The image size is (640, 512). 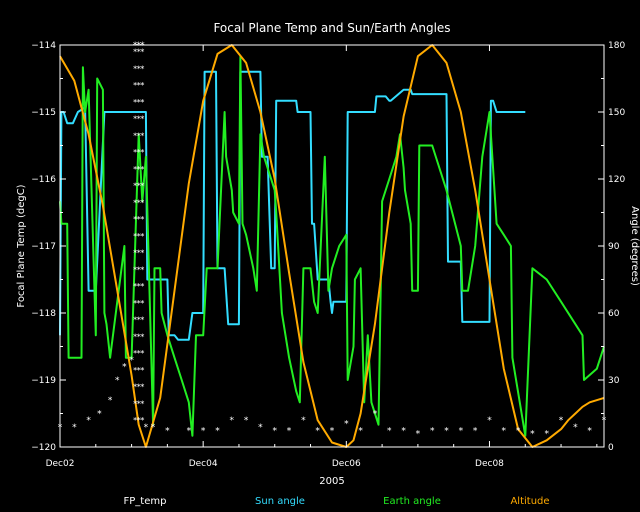 What do you see at coordinates (614, 314) in the screenshot?
I see `right-tick-label: 60` at bounding box center [614, 314].